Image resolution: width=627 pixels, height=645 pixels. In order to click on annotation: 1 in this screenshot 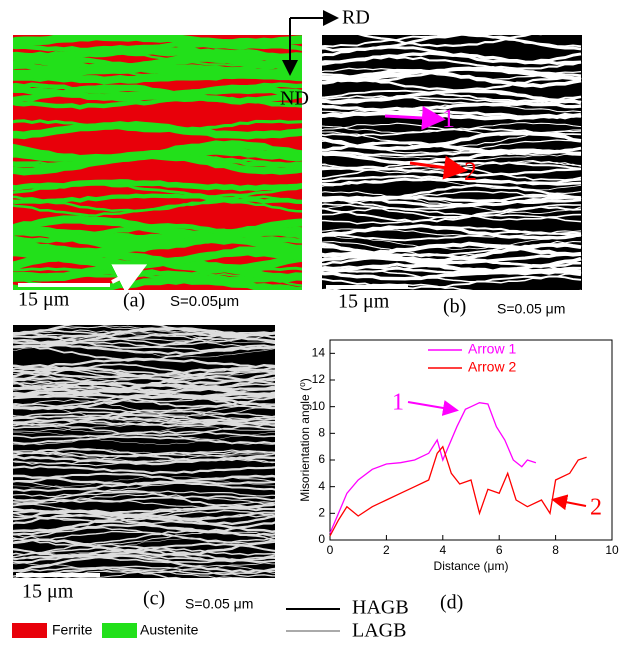, I will do `click(398, 403)`.